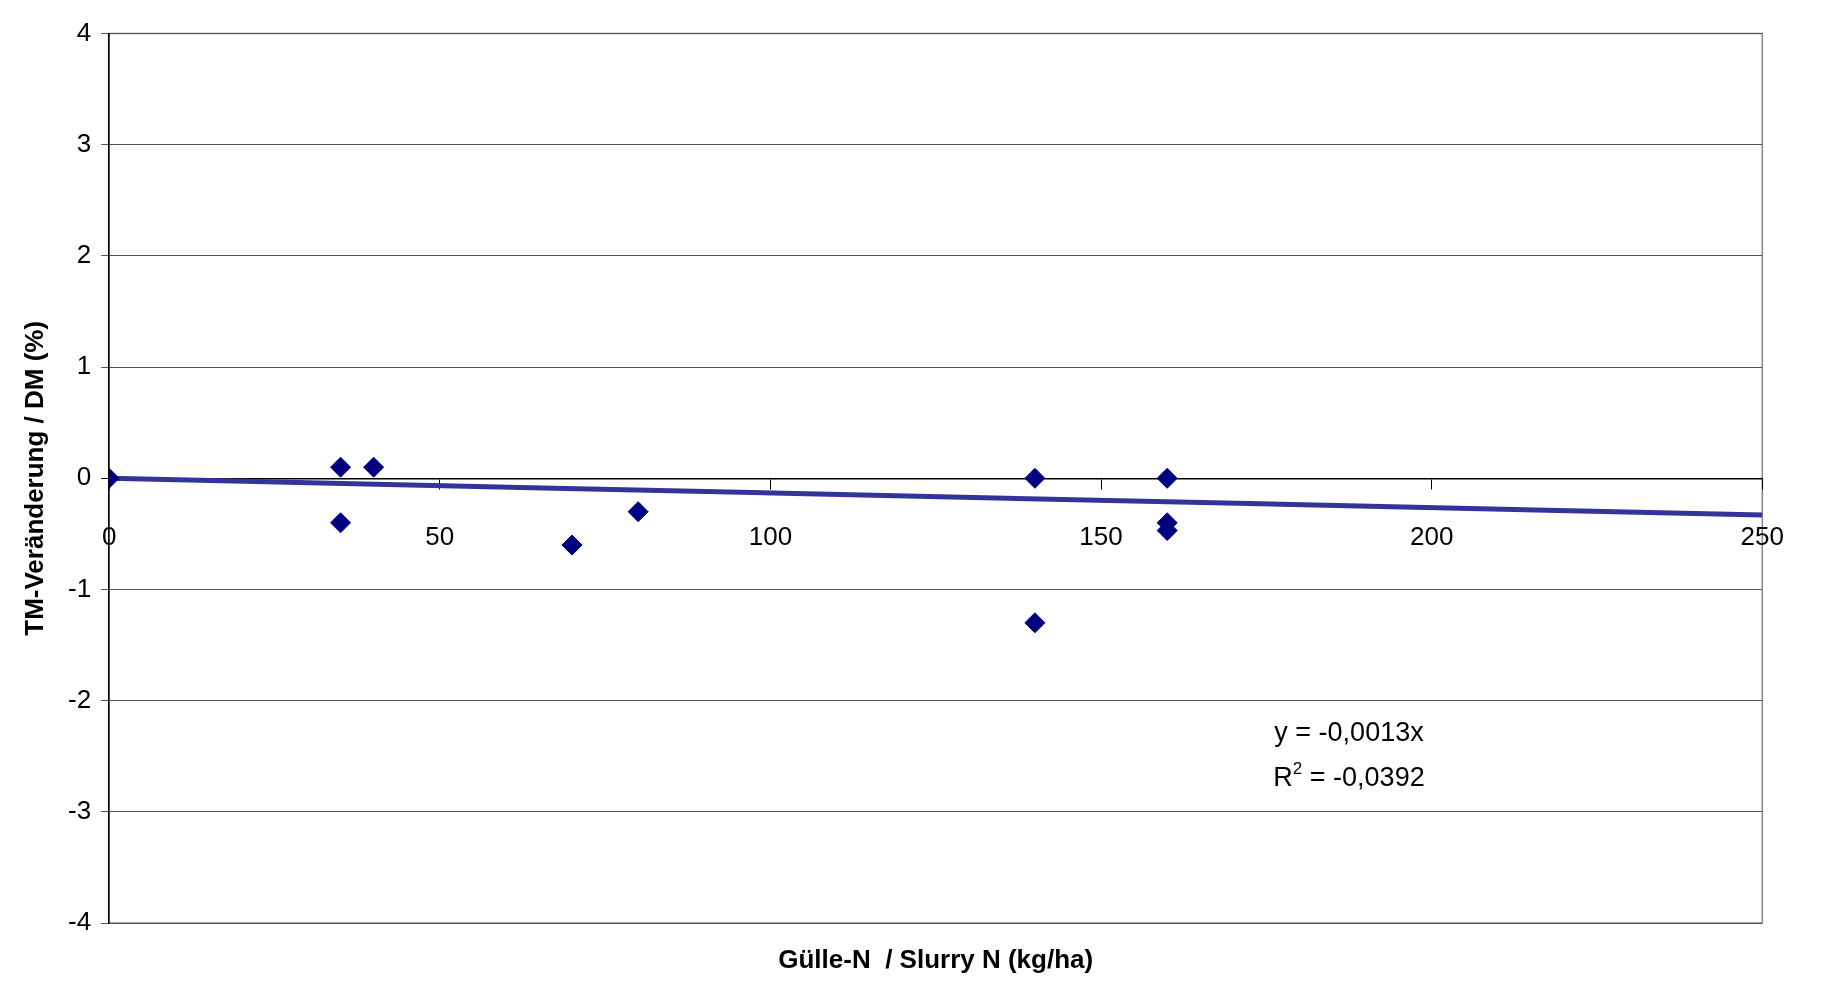  I want to click on y-tick-label: -2, so click(79, 698).